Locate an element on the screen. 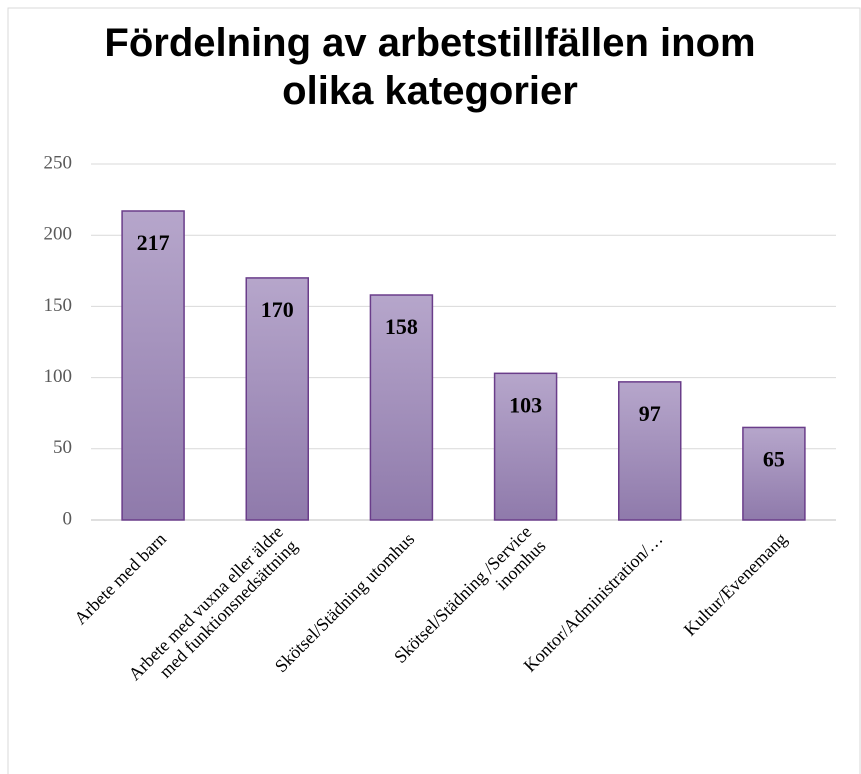 Image resolution: width=861 pixels, height=774 pixels. y-tick-label: 150 is located at coordinates (58, 305).